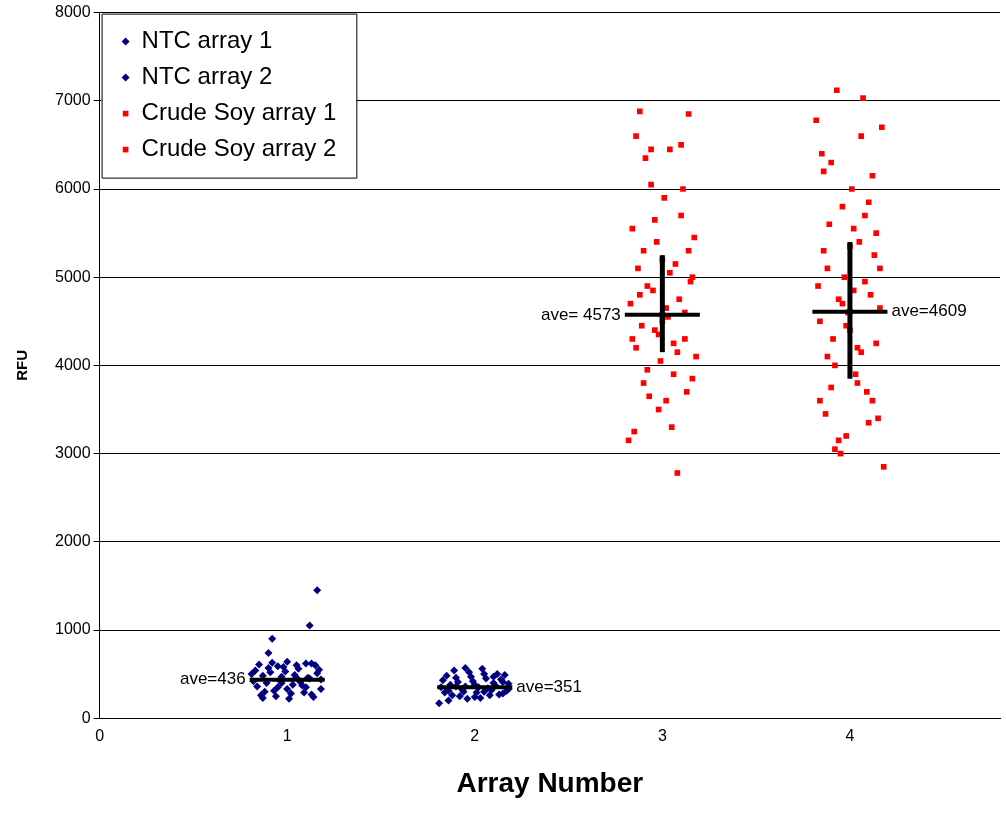 This screenshot has width=1006, height=815. What do you see at coordinates (239, 112) in the screenshot?
I see `legend-label: Crude Soy array 1` at bounding box center [239, 112].